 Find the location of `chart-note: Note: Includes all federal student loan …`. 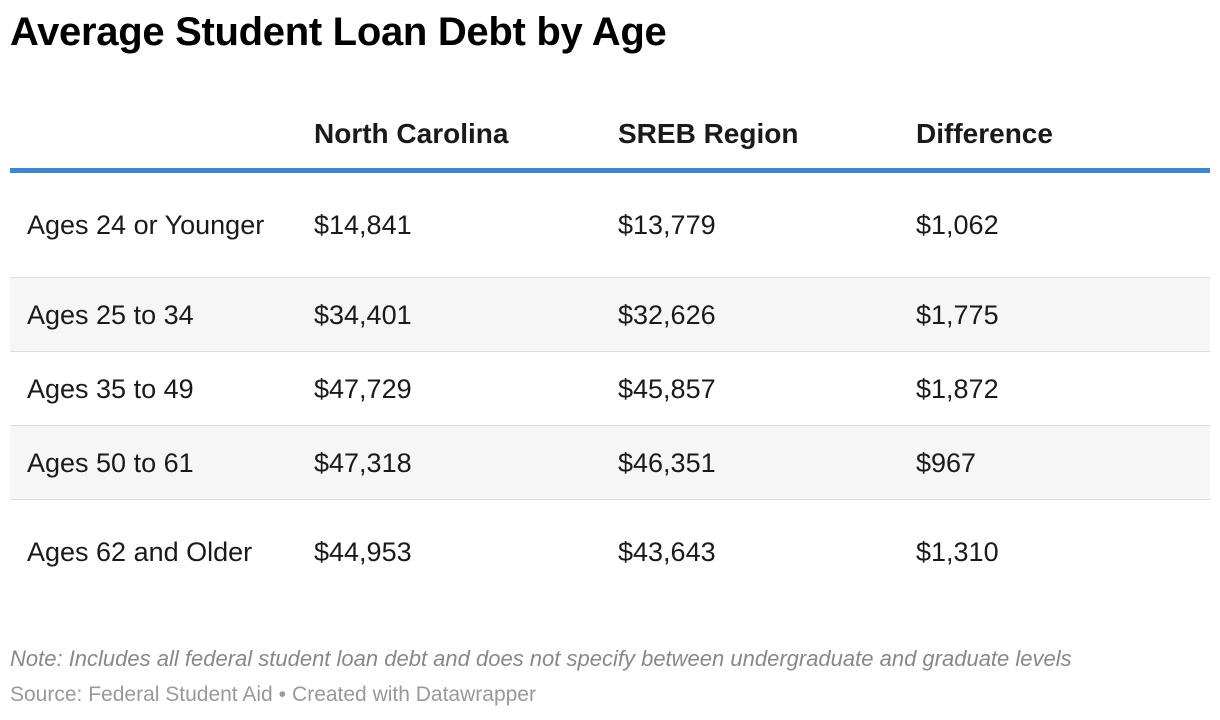

chart-note: Note: Includes all federal student loan … is located at coordinates (541, 658).